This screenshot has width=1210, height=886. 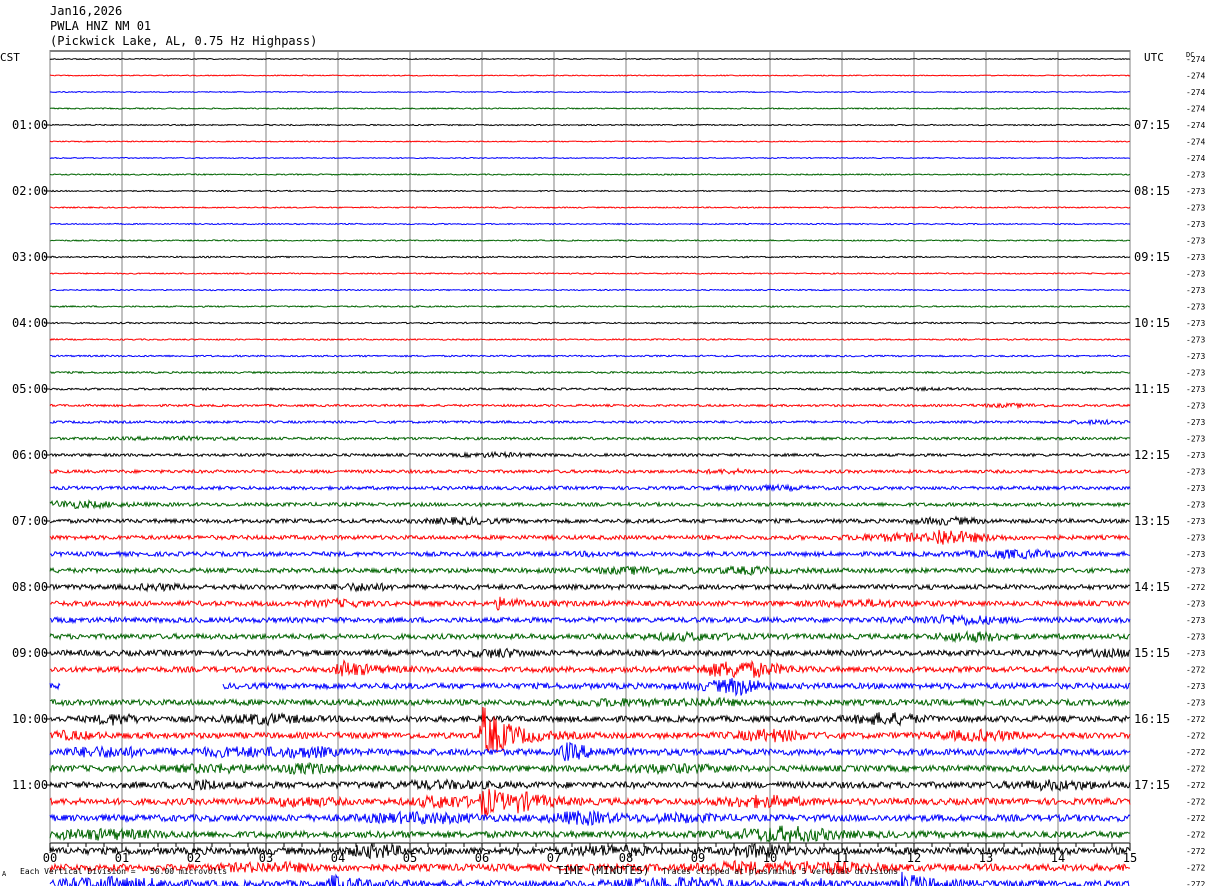 I want to click on cst-hour-label: 06:00, so click(x=30, y=455).